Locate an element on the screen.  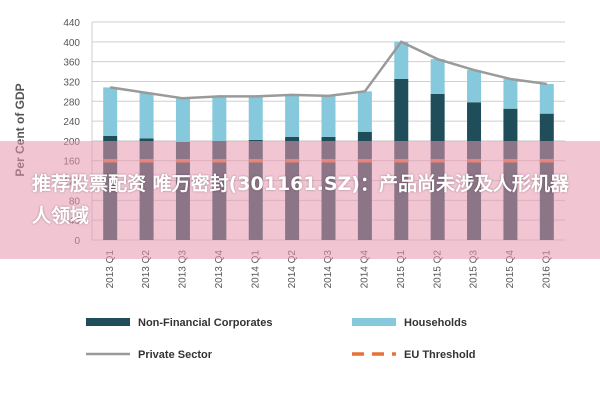
legend-label-eu: EU Threshold is located at coordinates (440, 355).